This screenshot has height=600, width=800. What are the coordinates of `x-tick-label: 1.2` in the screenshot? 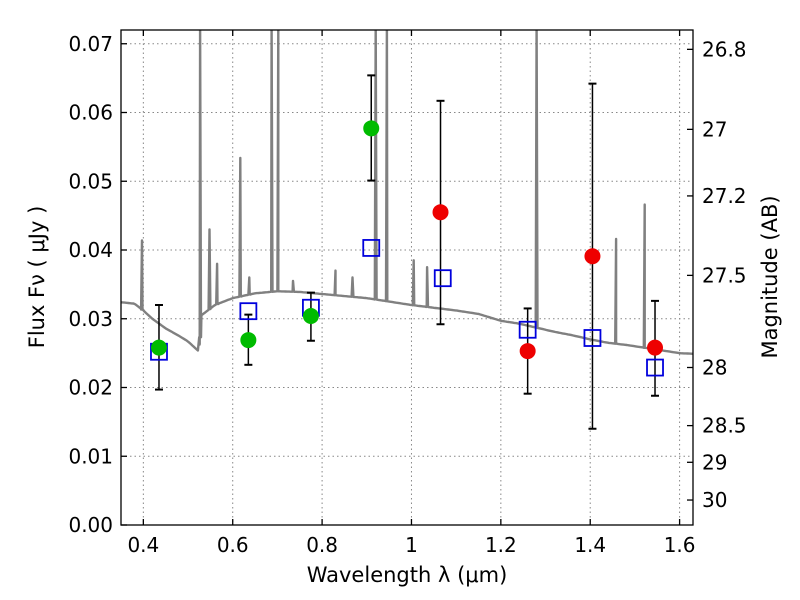 It's located at (501, 545).